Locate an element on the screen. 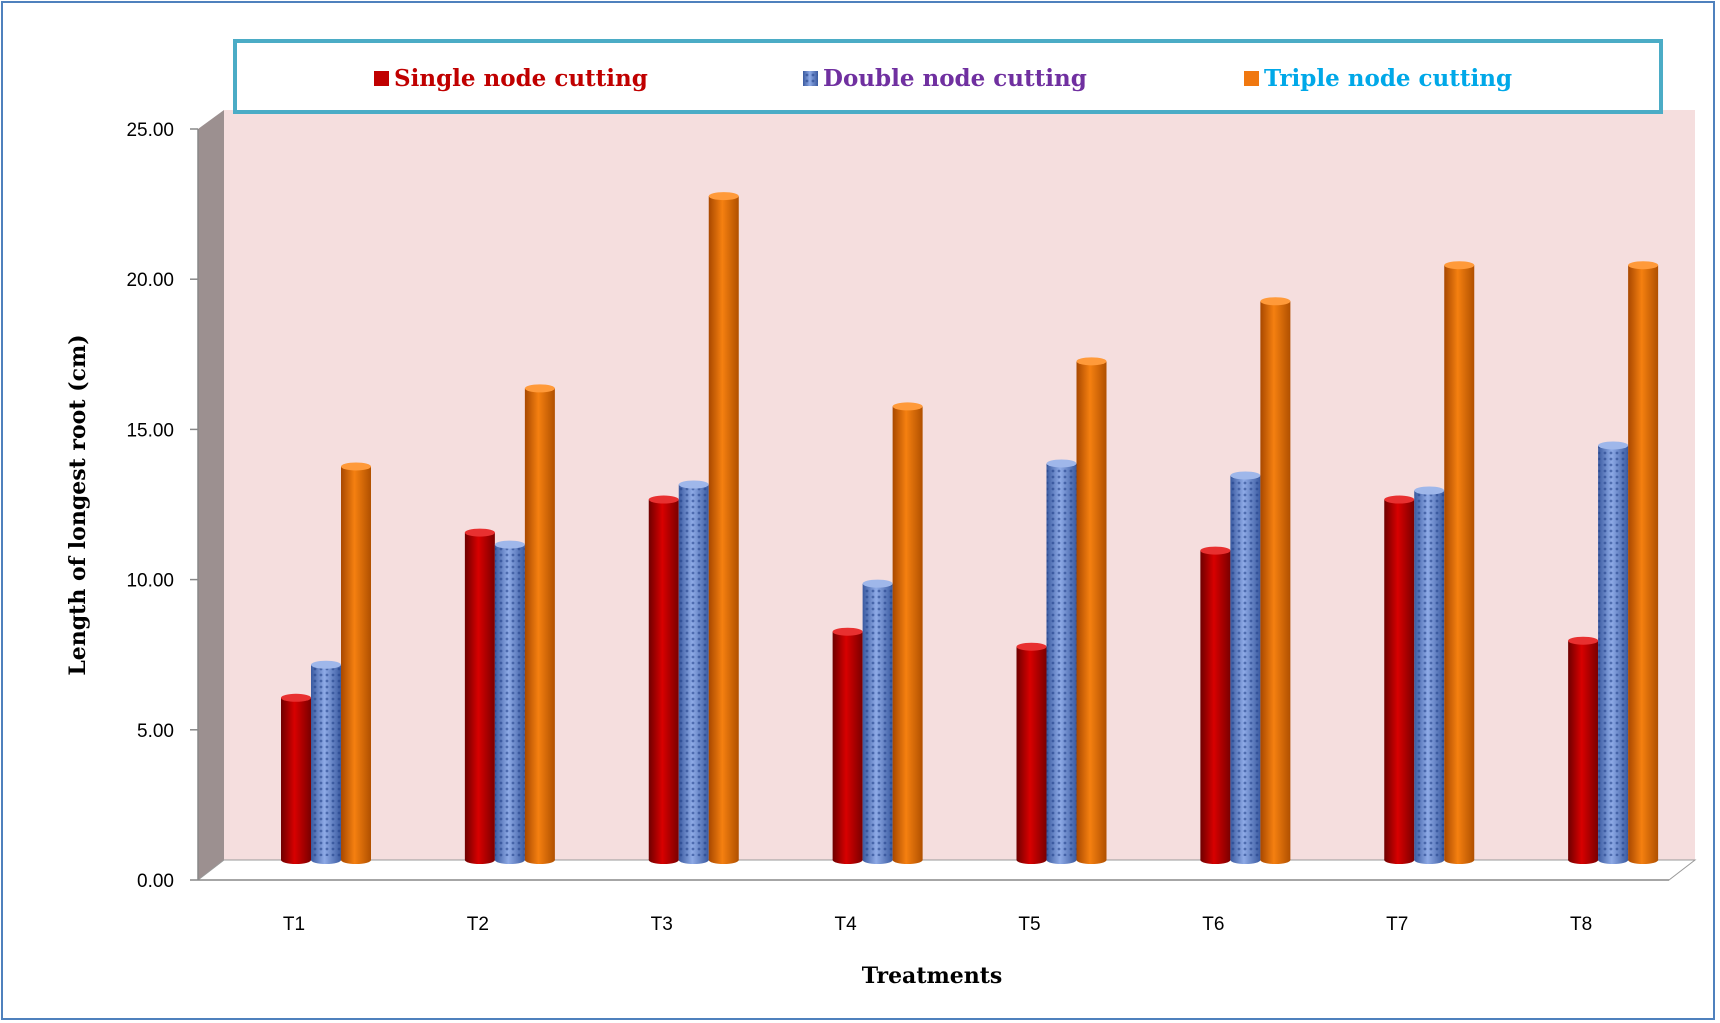 The width and height of the screenshot is (1720, 1023). x-tick-label-t2: T2 is located at coordinates (478, 924).